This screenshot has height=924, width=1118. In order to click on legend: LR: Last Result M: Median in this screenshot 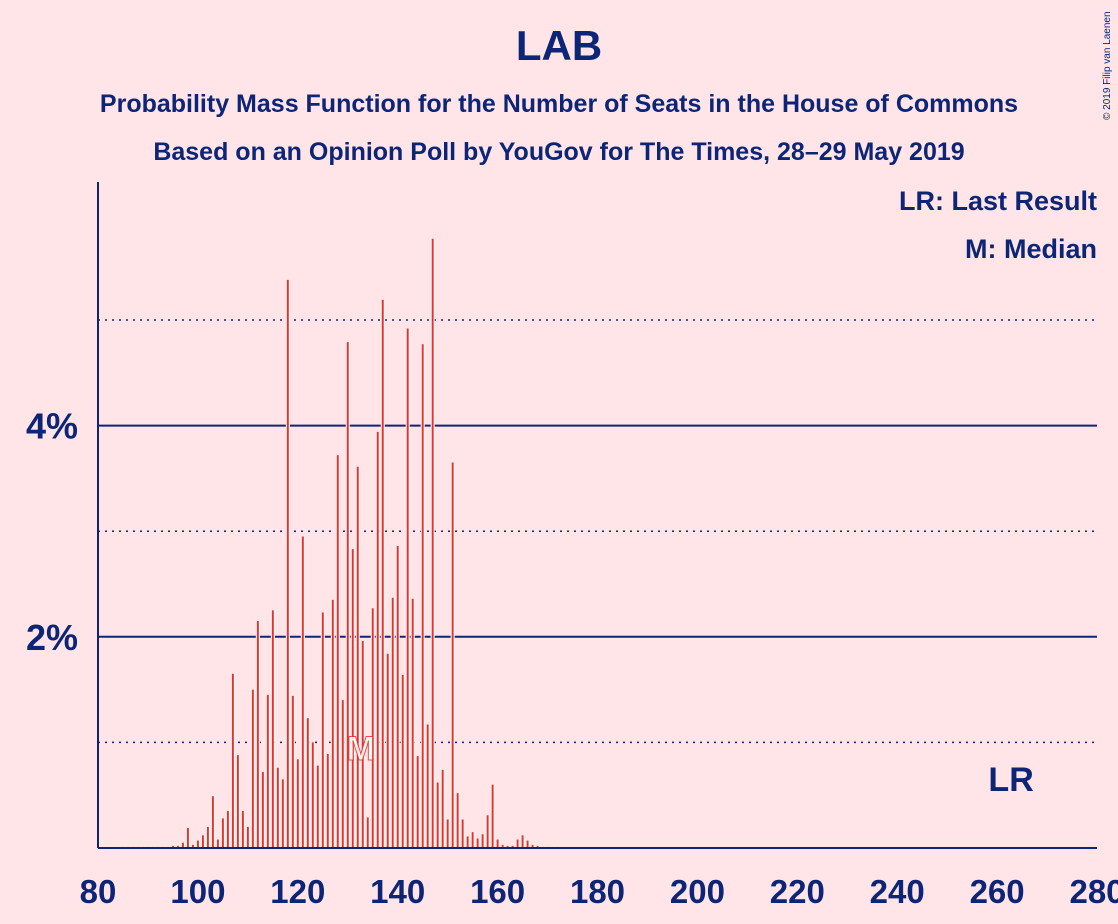, I will do `click(998, 225)`.